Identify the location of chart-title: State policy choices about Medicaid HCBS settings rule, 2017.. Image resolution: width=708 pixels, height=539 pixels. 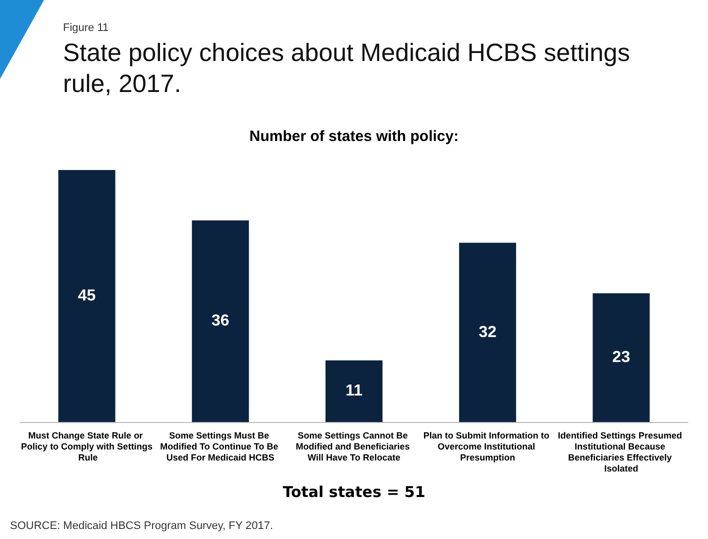
(347, 69).